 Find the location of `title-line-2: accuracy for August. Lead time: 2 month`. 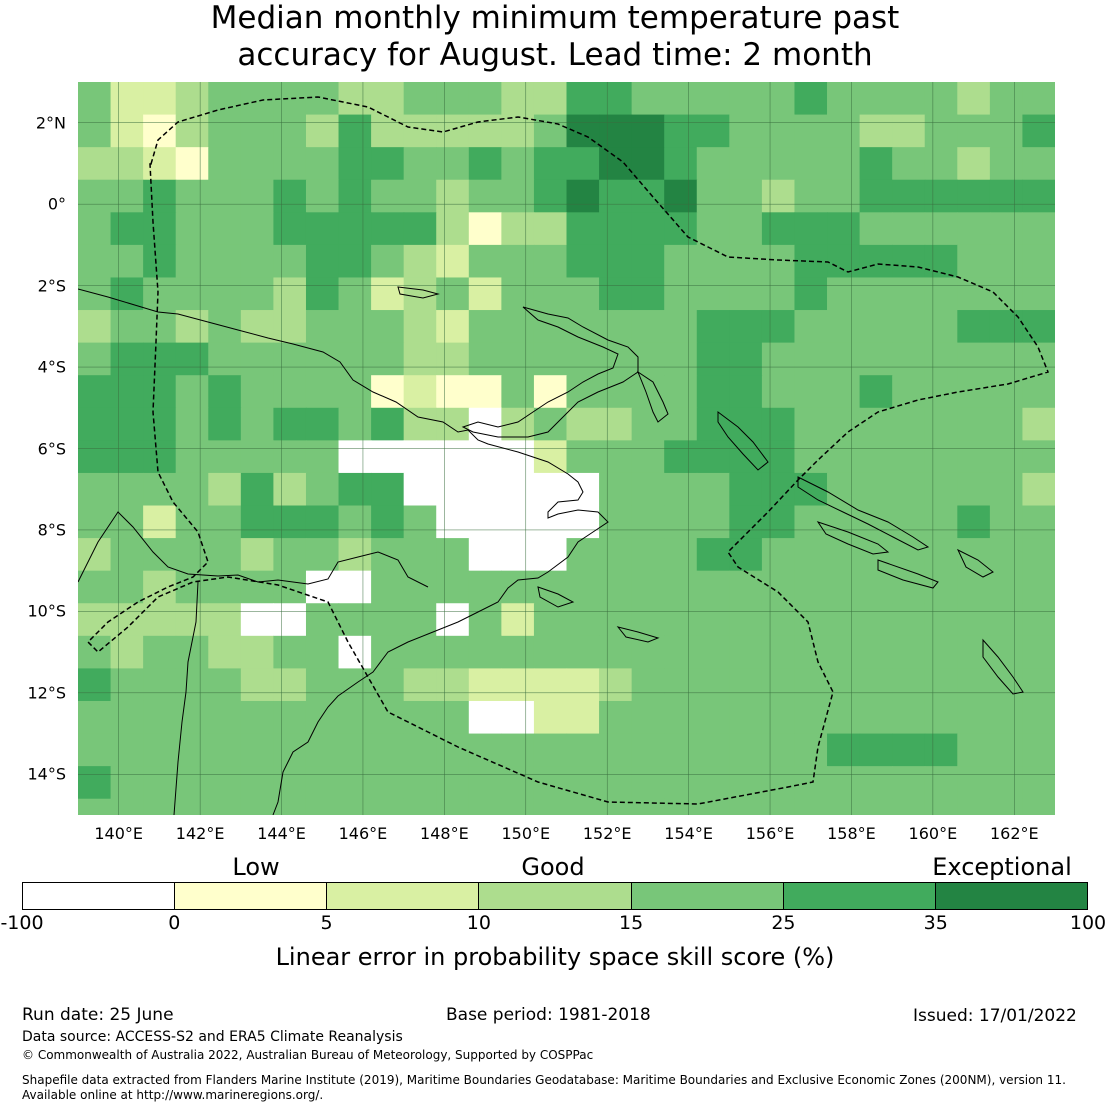

title-line-2: accuracy for August. Lead time: 2 month is located at coordinates (555, 55).